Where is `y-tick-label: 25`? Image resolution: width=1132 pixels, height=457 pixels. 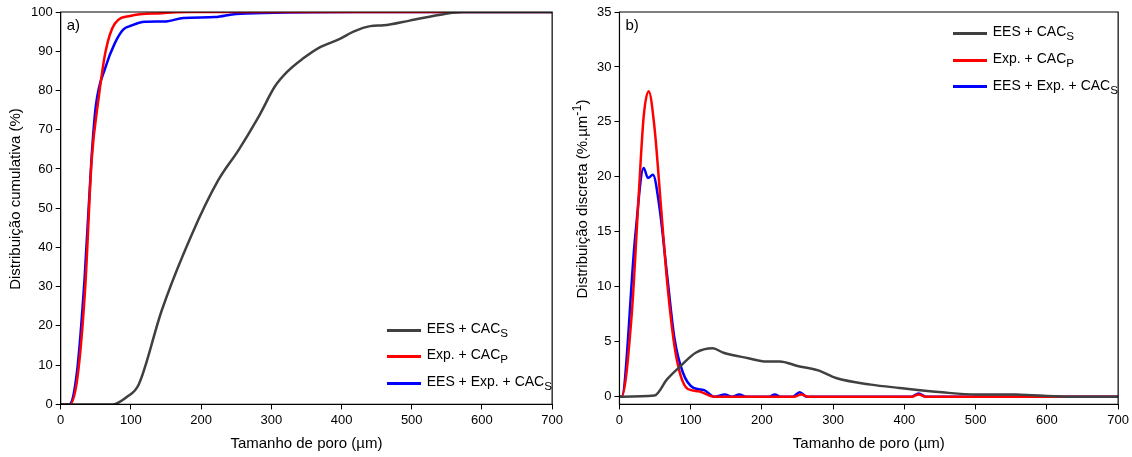
y-tick-label: 25 is located at coordinates (604, 121).